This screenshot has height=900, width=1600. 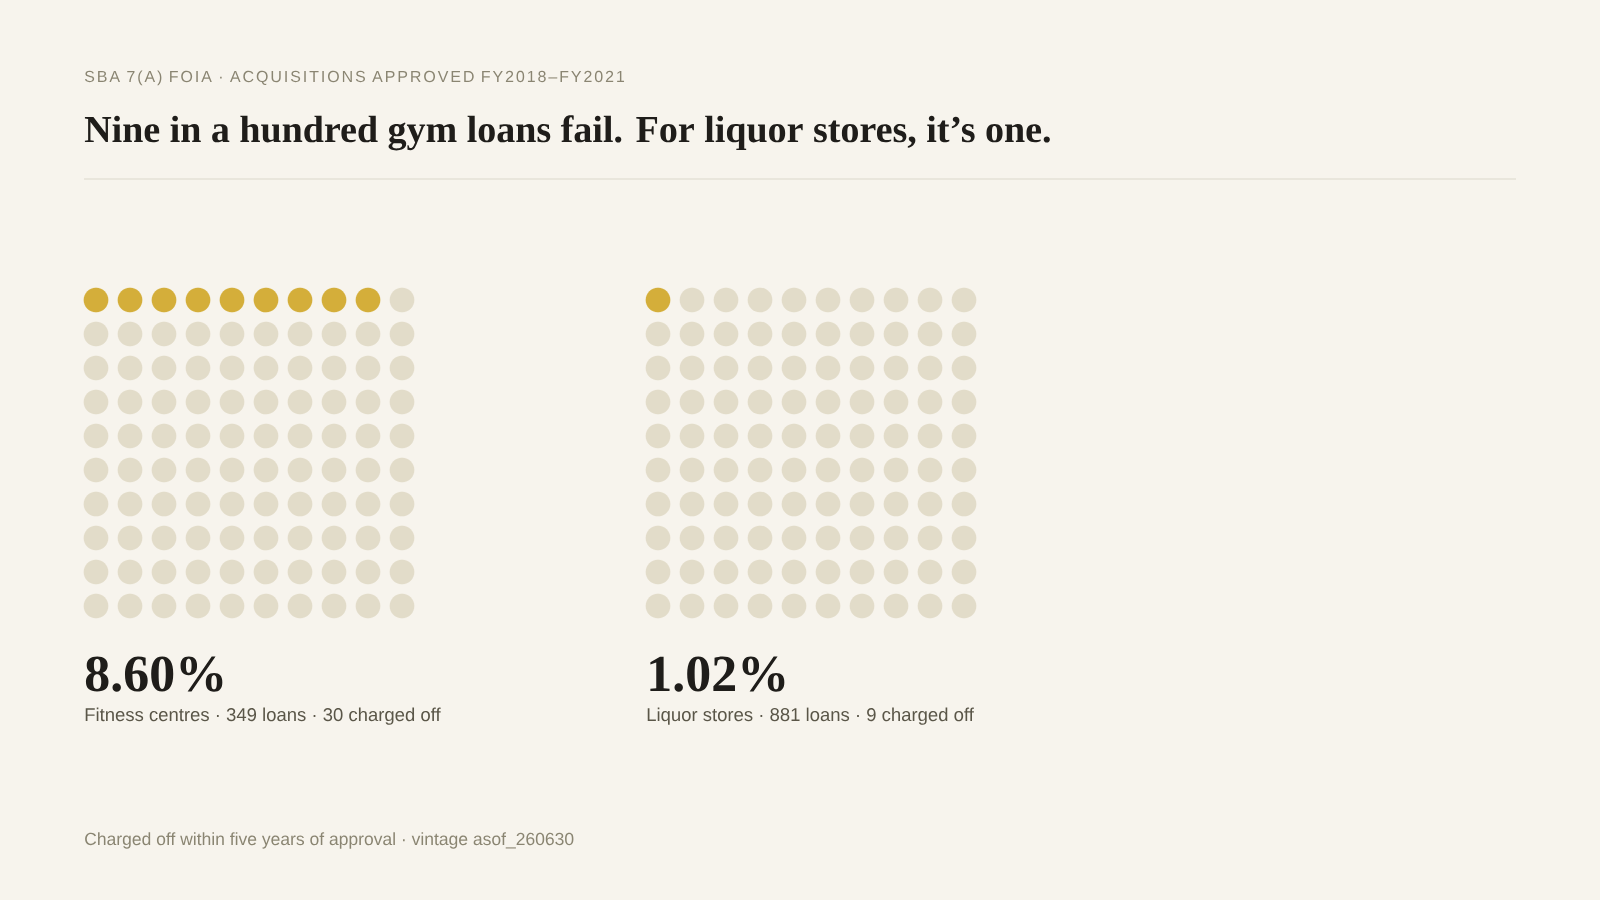 What do you see at coordinates (263, 716) in the screenshot?
I see `text: Fitness centres · 349 loans · 30 charged off` at bounding box center [263, 716].